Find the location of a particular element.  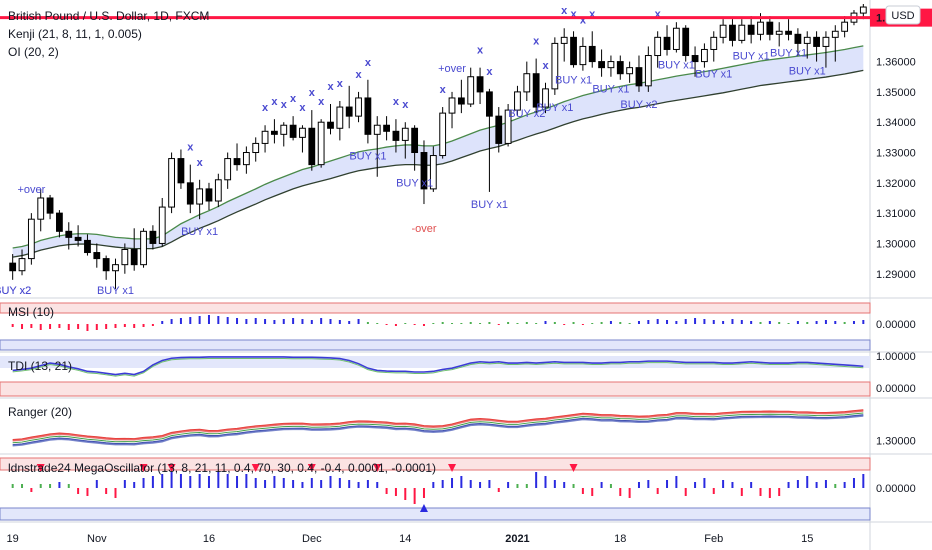

y-tick-label: 1.34000 is located at coordinates (896, 123).